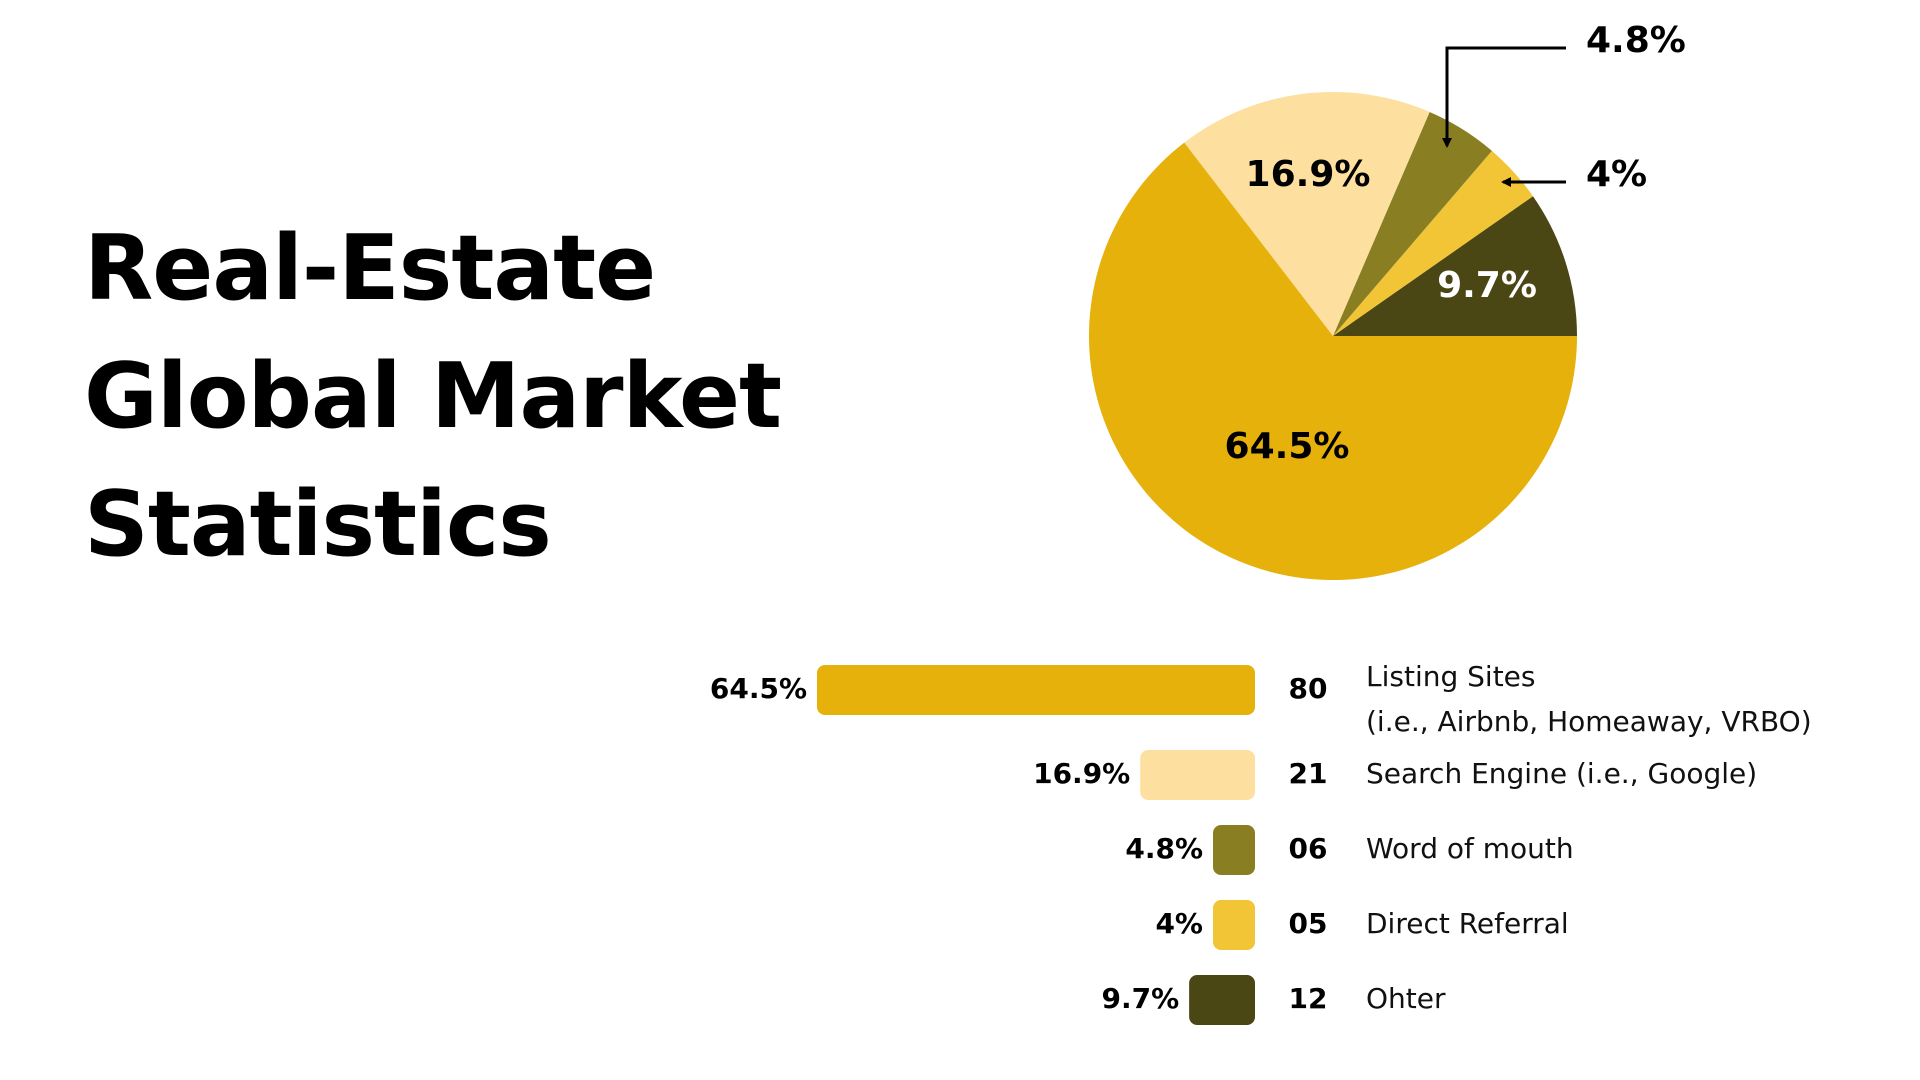  What do you see at coordinates (1308, 848) in the screenshot?
I see `bar-count-word-of-mouth: 06` at bounding box center [1308, 848].